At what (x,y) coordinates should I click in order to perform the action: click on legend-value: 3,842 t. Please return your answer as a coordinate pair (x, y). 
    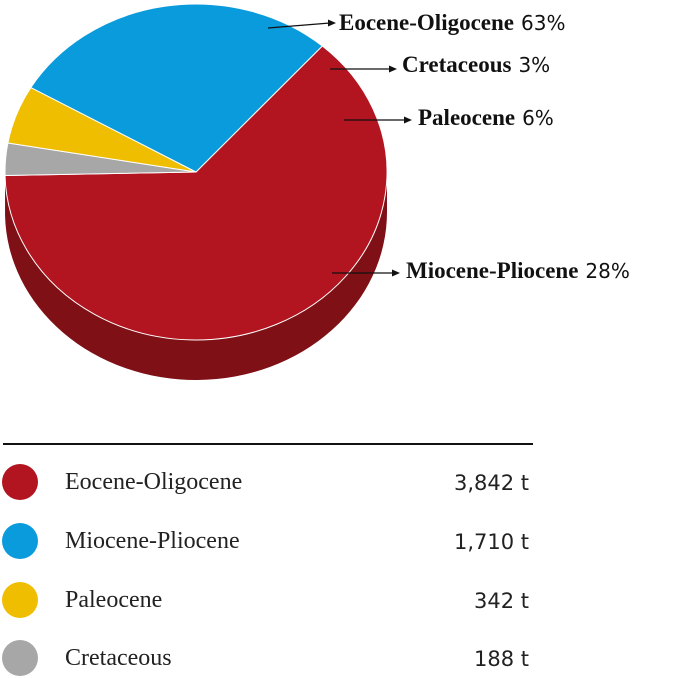
    Looking at the image, I should click on (491, 483).